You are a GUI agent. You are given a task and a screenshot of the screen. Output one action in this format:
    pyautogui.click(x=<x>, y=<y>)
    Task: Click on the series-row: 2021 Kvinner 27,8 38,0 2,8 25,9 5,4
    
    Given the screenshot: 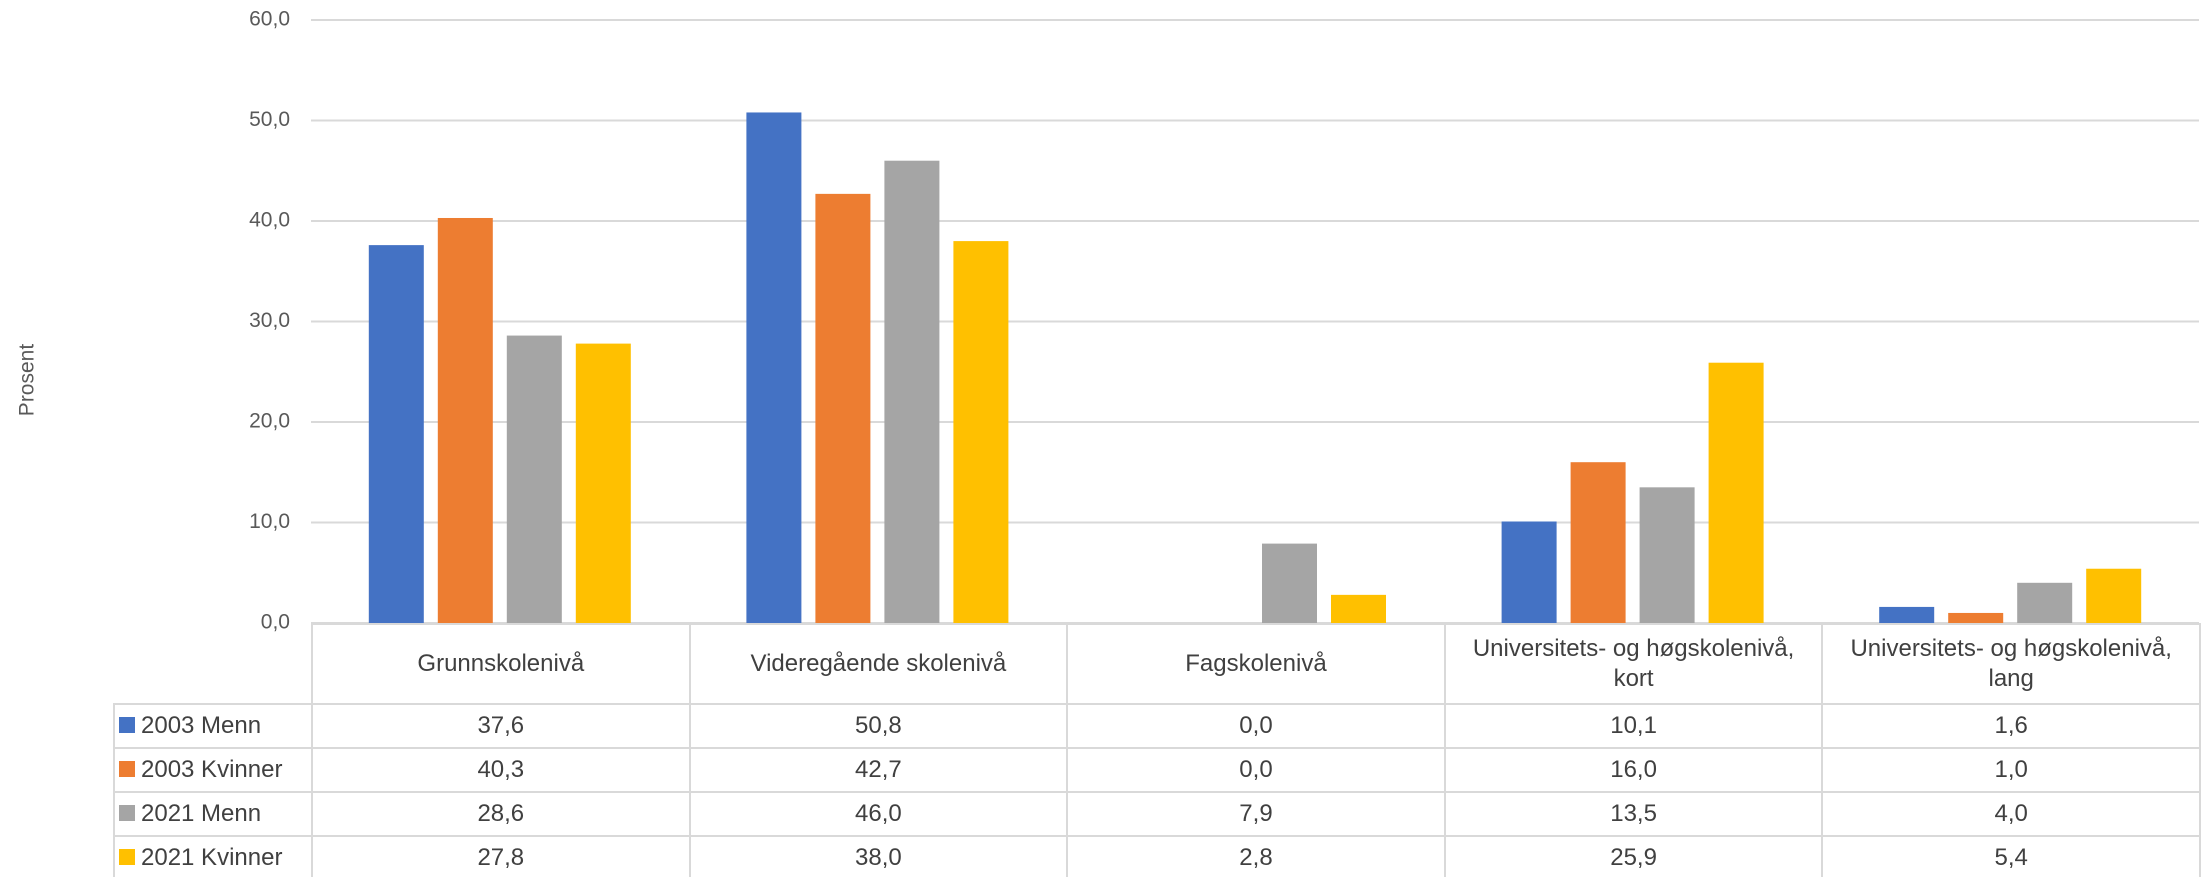 What is the action you would take?
    pyautogui.click(x=1157, y=856)
    